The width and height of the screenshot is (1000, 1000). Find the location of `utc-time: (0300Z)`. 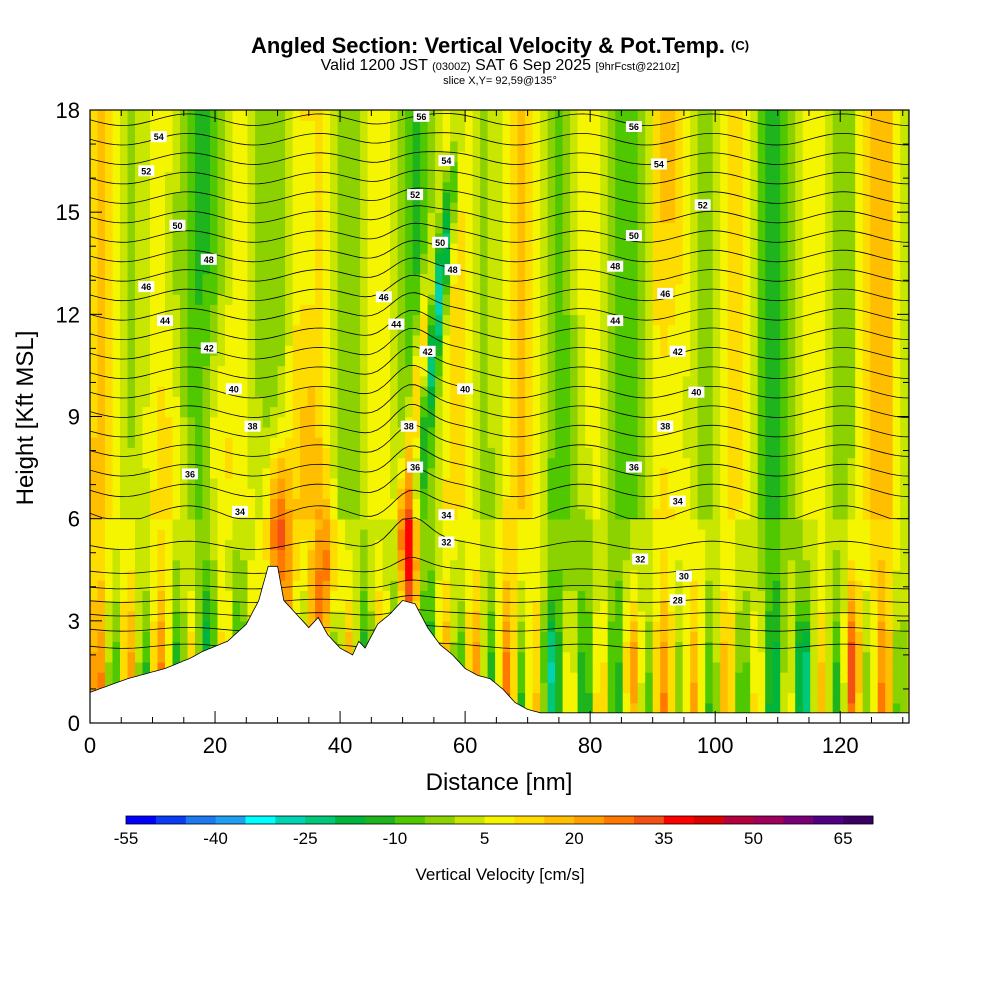

utc-time: (0300Z) is located at coordinates (451, 67).